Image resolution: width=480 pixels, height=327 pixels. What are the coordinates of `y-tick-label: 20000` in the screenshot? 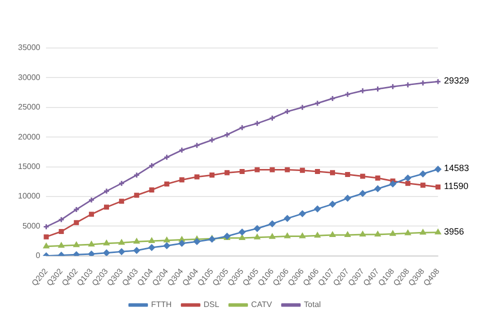 It's located at (29, 137).